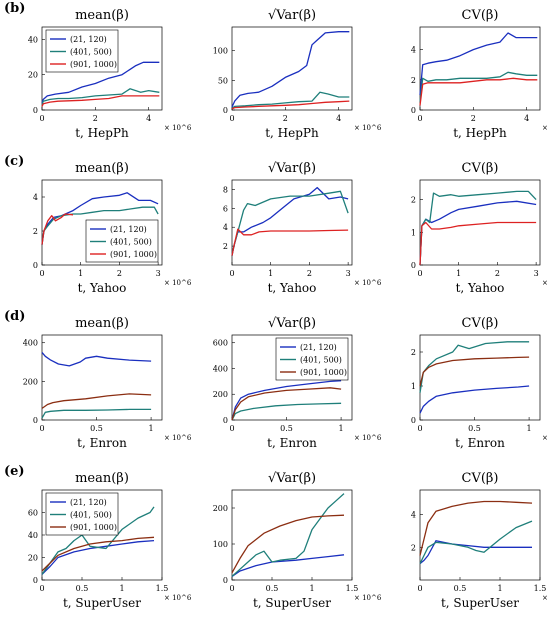  Describe the element at coordinates (95, 118) in the screenshot. I see `x-tick-label: 2` at that location.